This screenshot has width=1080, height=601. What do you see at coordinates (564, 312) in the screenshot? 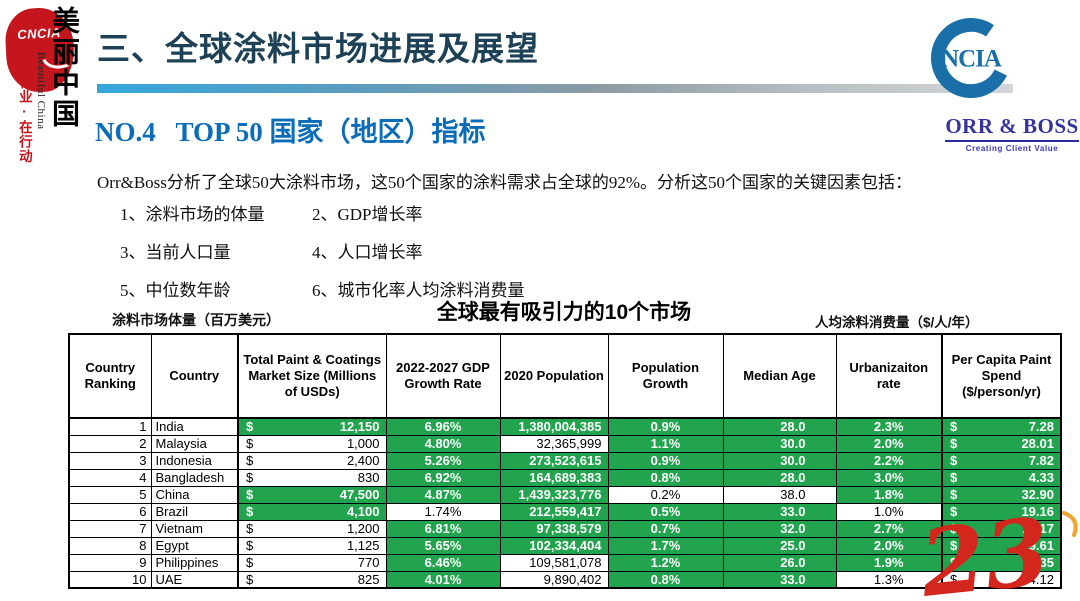
I see `table-title: 全球最有吸引力的10个市场` at bounding box center [564, 312].